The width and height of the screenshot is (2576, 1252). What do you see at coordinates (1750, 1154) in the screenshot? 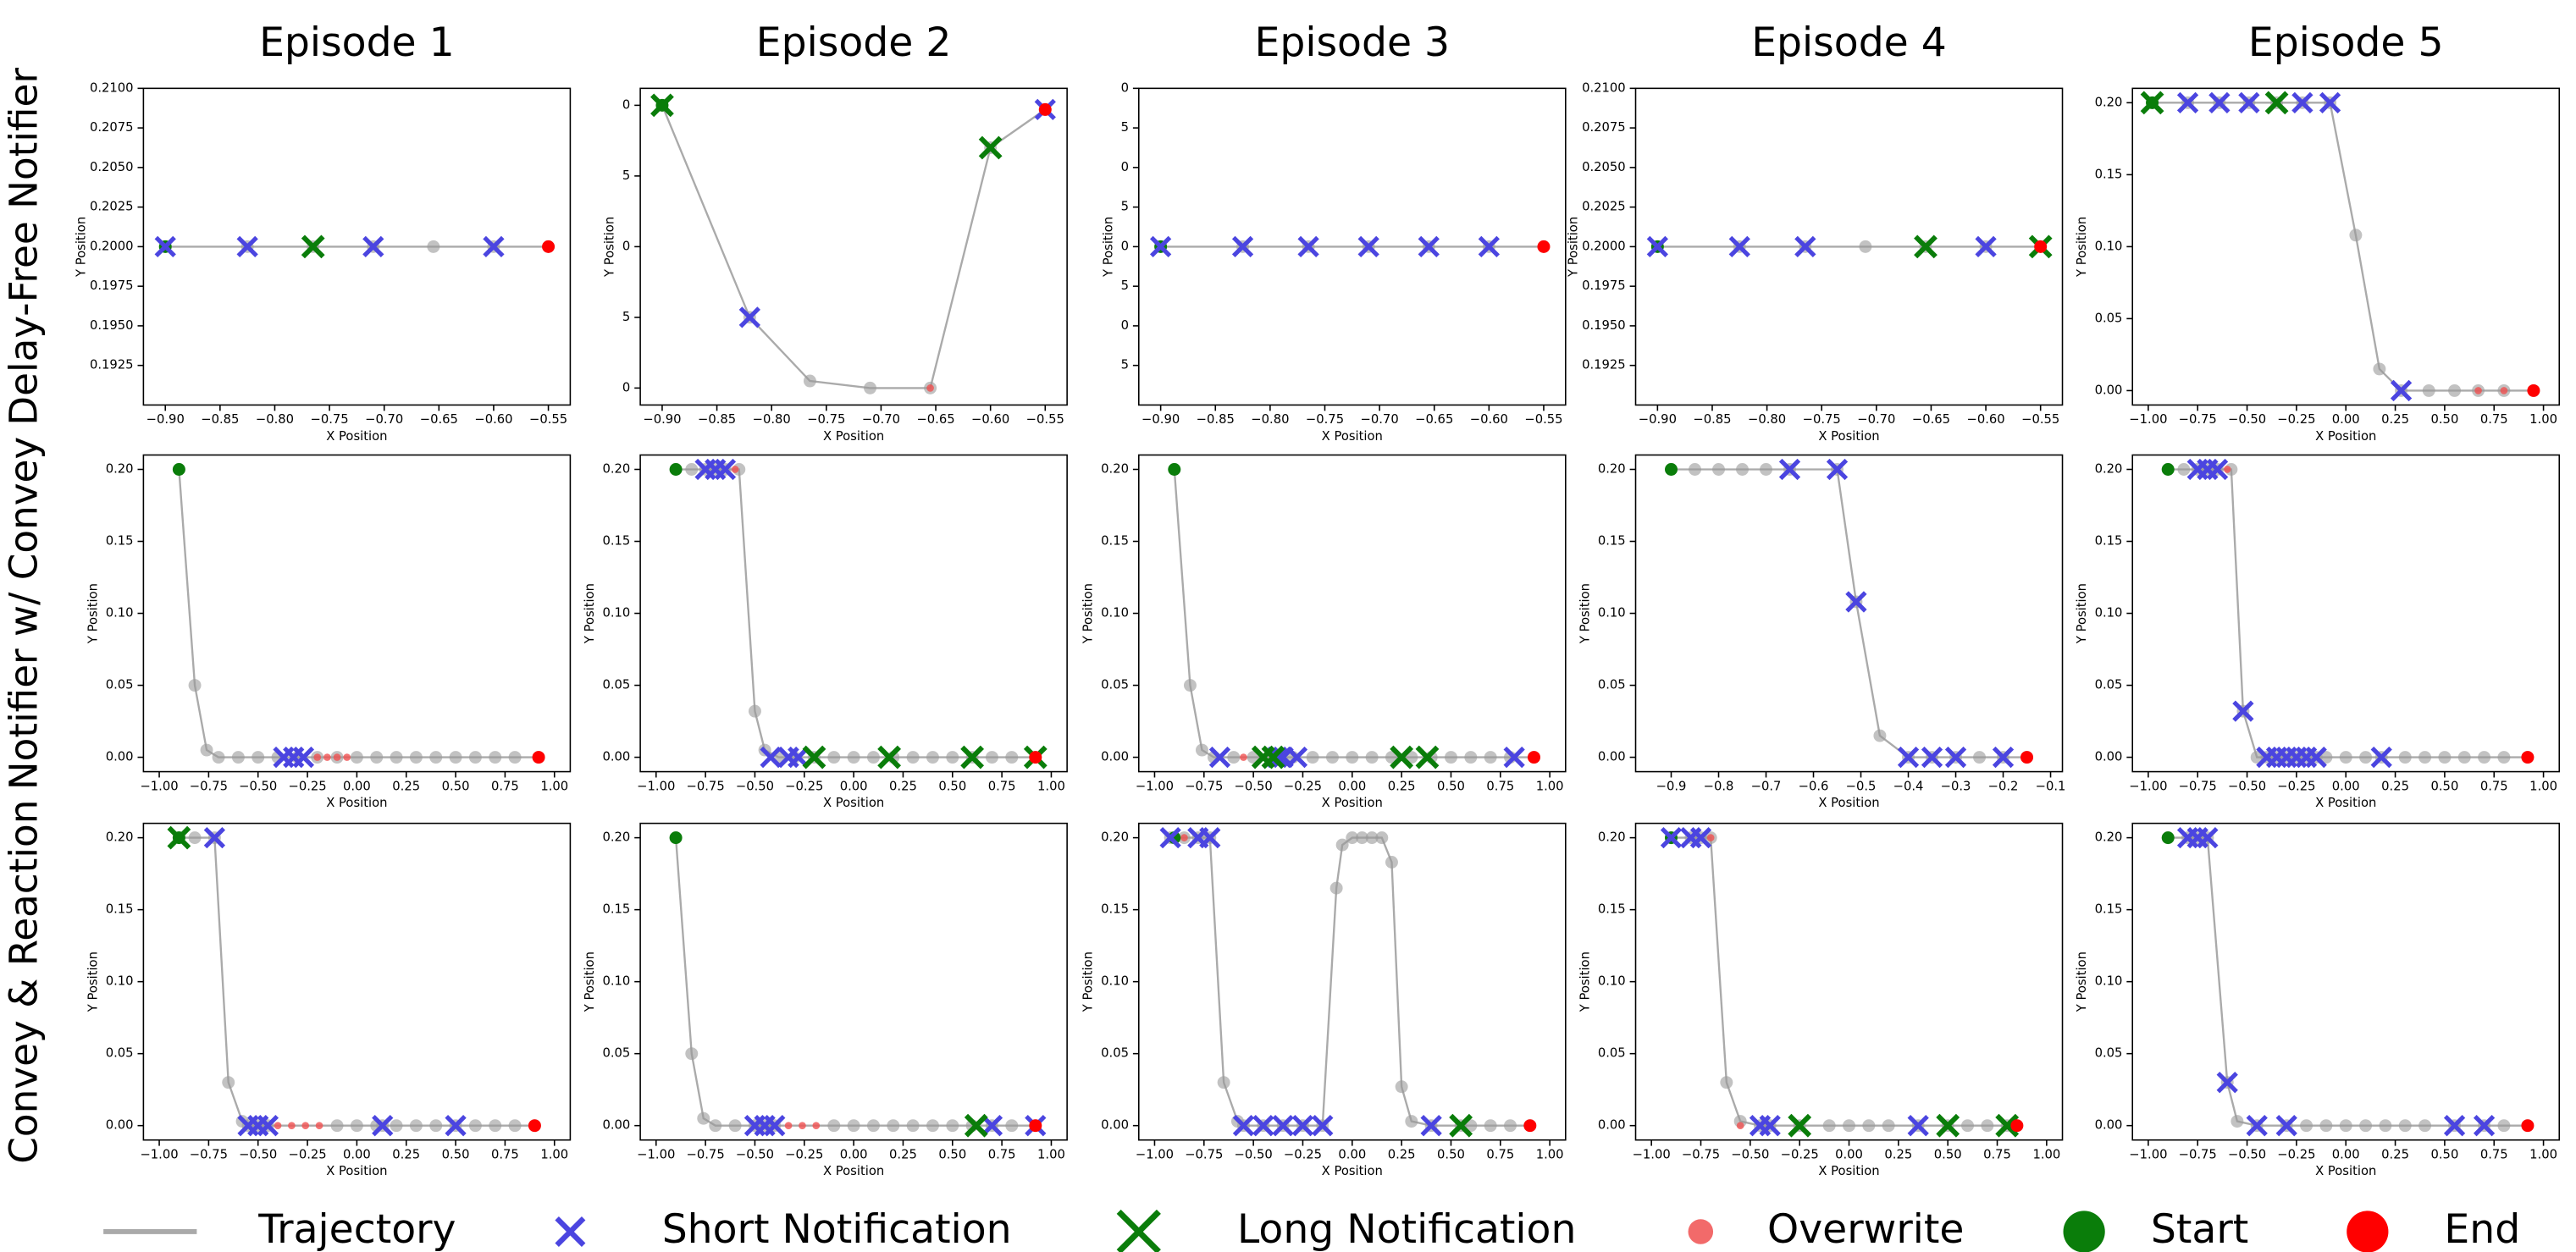
I see `x-tick-label: −0.50` at bounding box center [1750, 1154].